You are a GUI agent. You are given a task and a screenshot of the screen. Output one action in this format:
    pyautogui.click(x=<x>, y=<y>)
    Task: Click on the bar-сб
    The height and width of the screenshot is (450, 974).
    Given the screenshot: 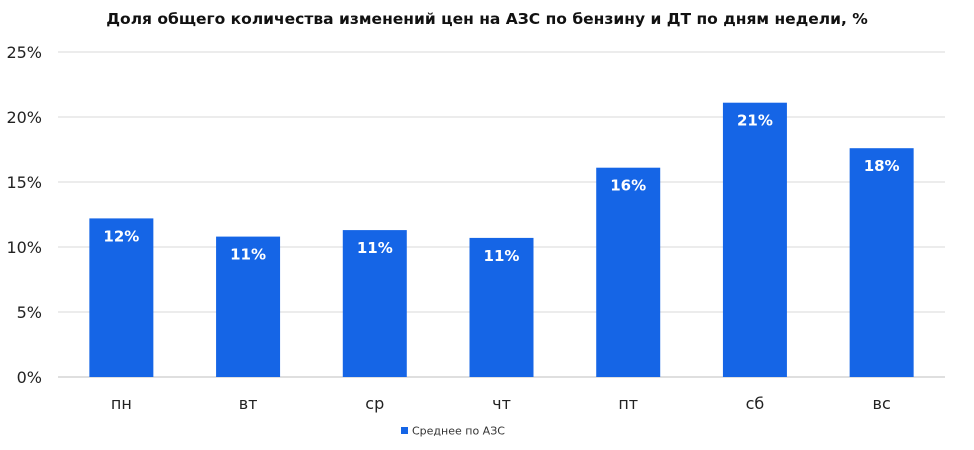 What is the action you would take?
    pyautogui.click(x=754, y=239)
    